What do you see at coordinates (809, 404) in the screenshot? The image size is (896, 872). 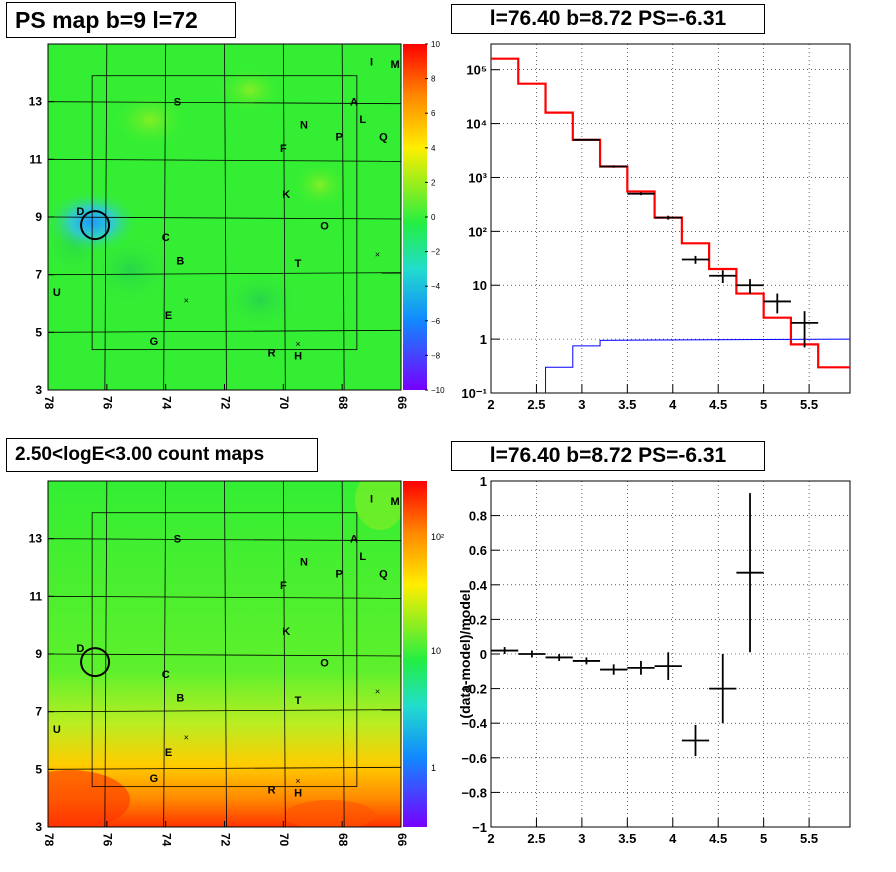 I see `x-tick-label: 5.5` at bounding box center [809, 404].